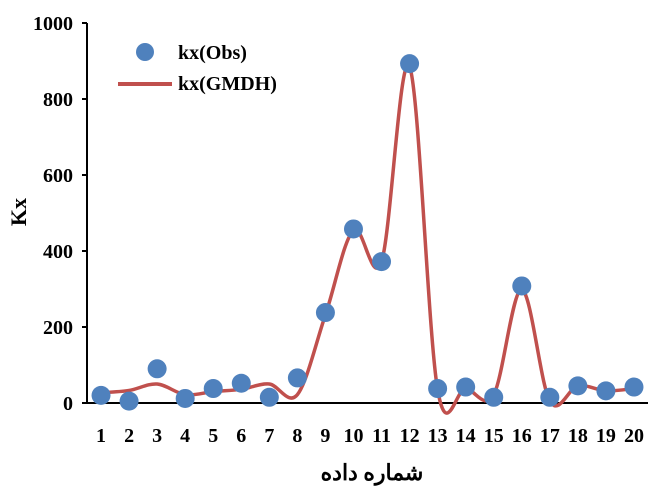 This screenshot has width=651, height=493. What do you see at coordinates (58, 100) in the screenshot?
I see `y-tick-label: 800` at bounding box center [58, 100].